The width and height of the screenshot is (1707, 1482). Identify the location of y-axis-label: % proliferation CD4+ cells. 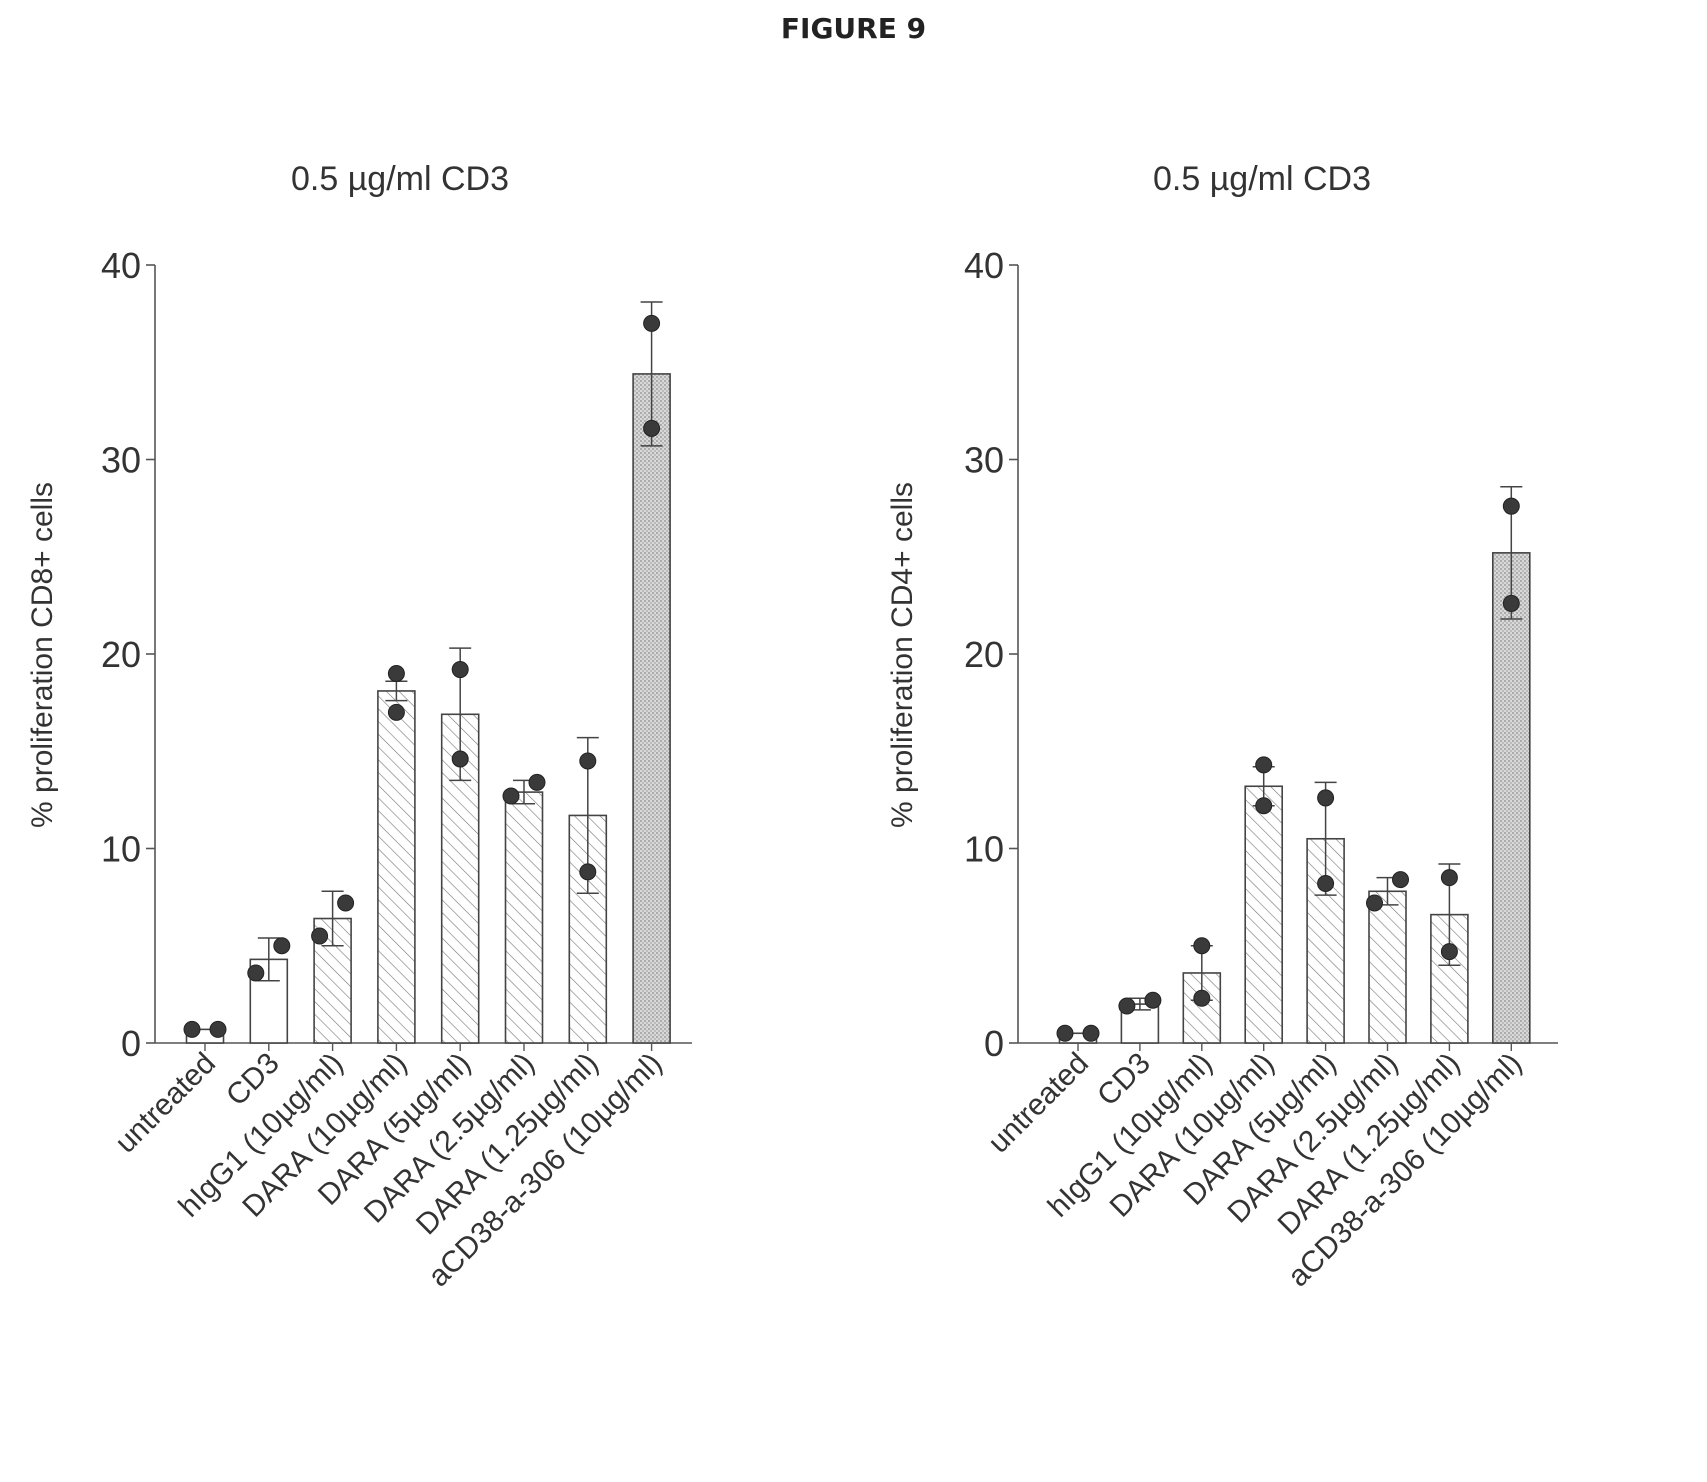
(902, 655).